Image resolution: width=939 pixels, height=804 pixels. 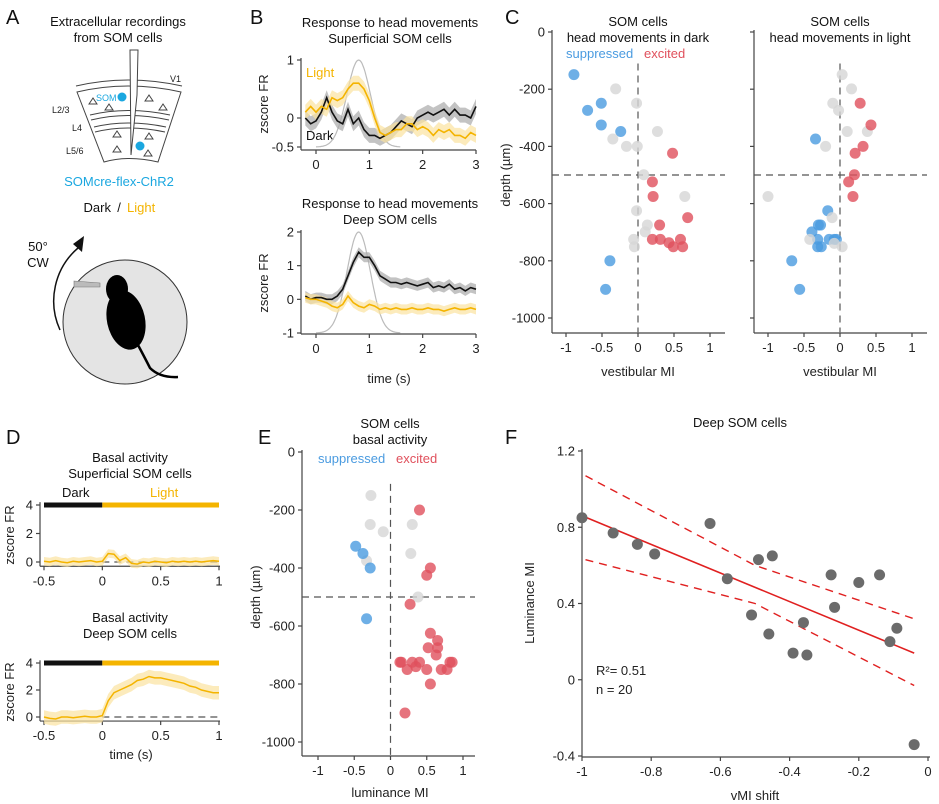 What do you see at coordinates (840, 37) in the screenshot?
I see `chart-title-line-2: head movements in light` at bounding box center [840, 37].